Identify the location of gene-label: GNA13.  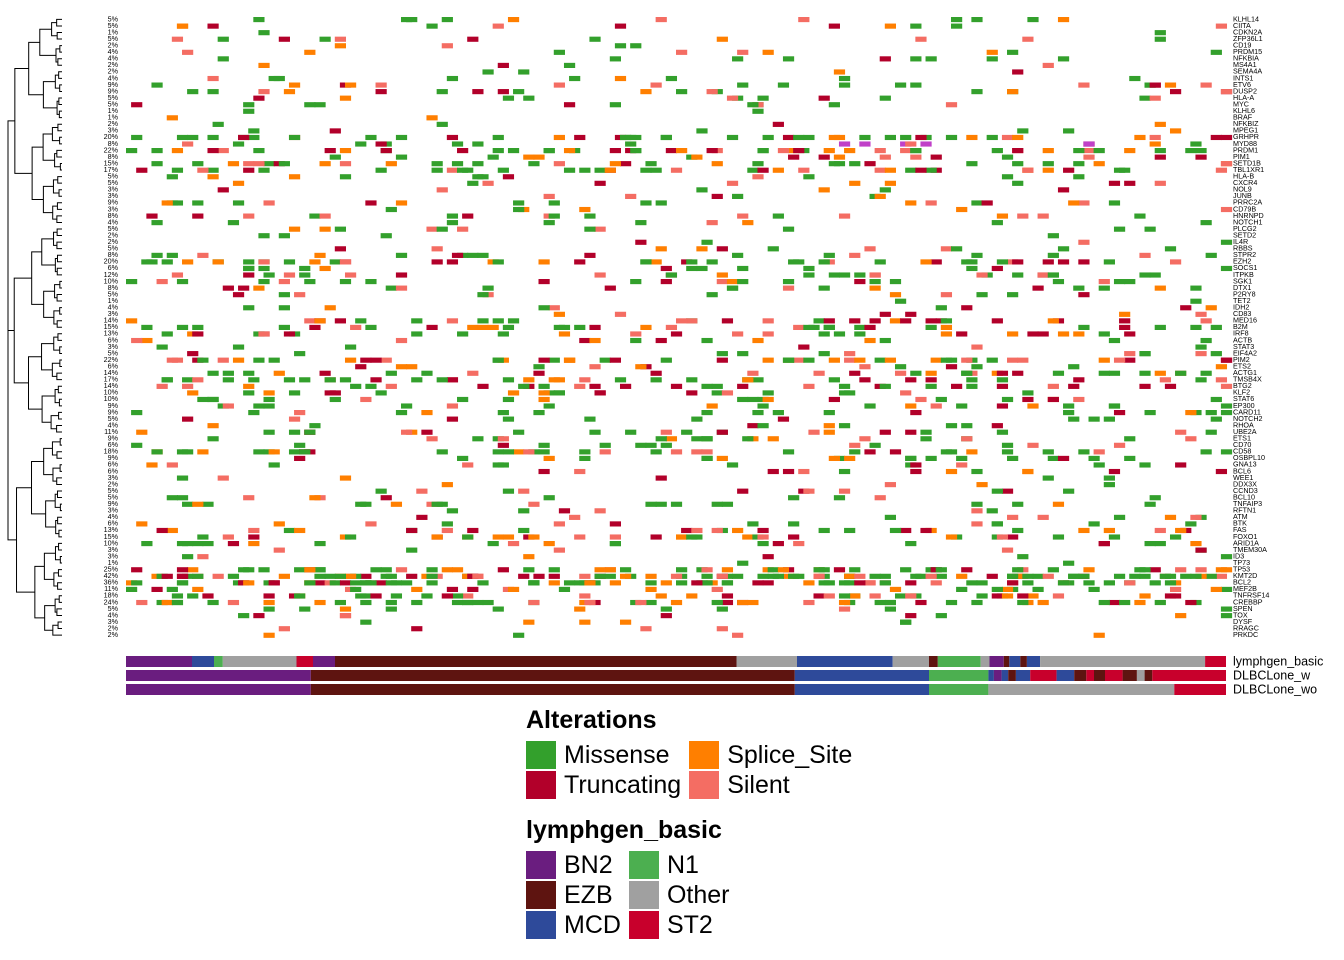
(1245, 464).